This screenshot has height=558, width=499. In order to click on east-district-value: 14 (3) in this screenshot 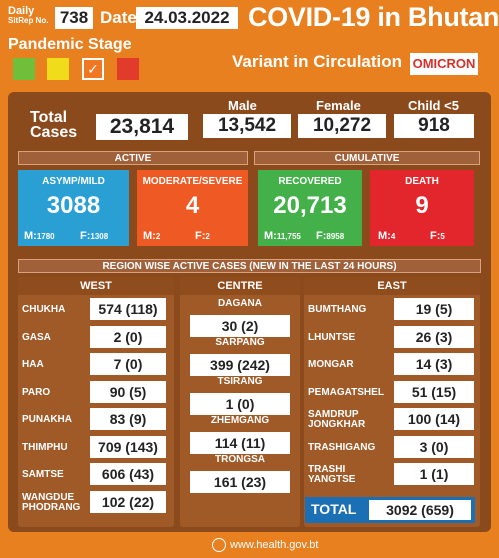, I will do `click(434, 364)`.